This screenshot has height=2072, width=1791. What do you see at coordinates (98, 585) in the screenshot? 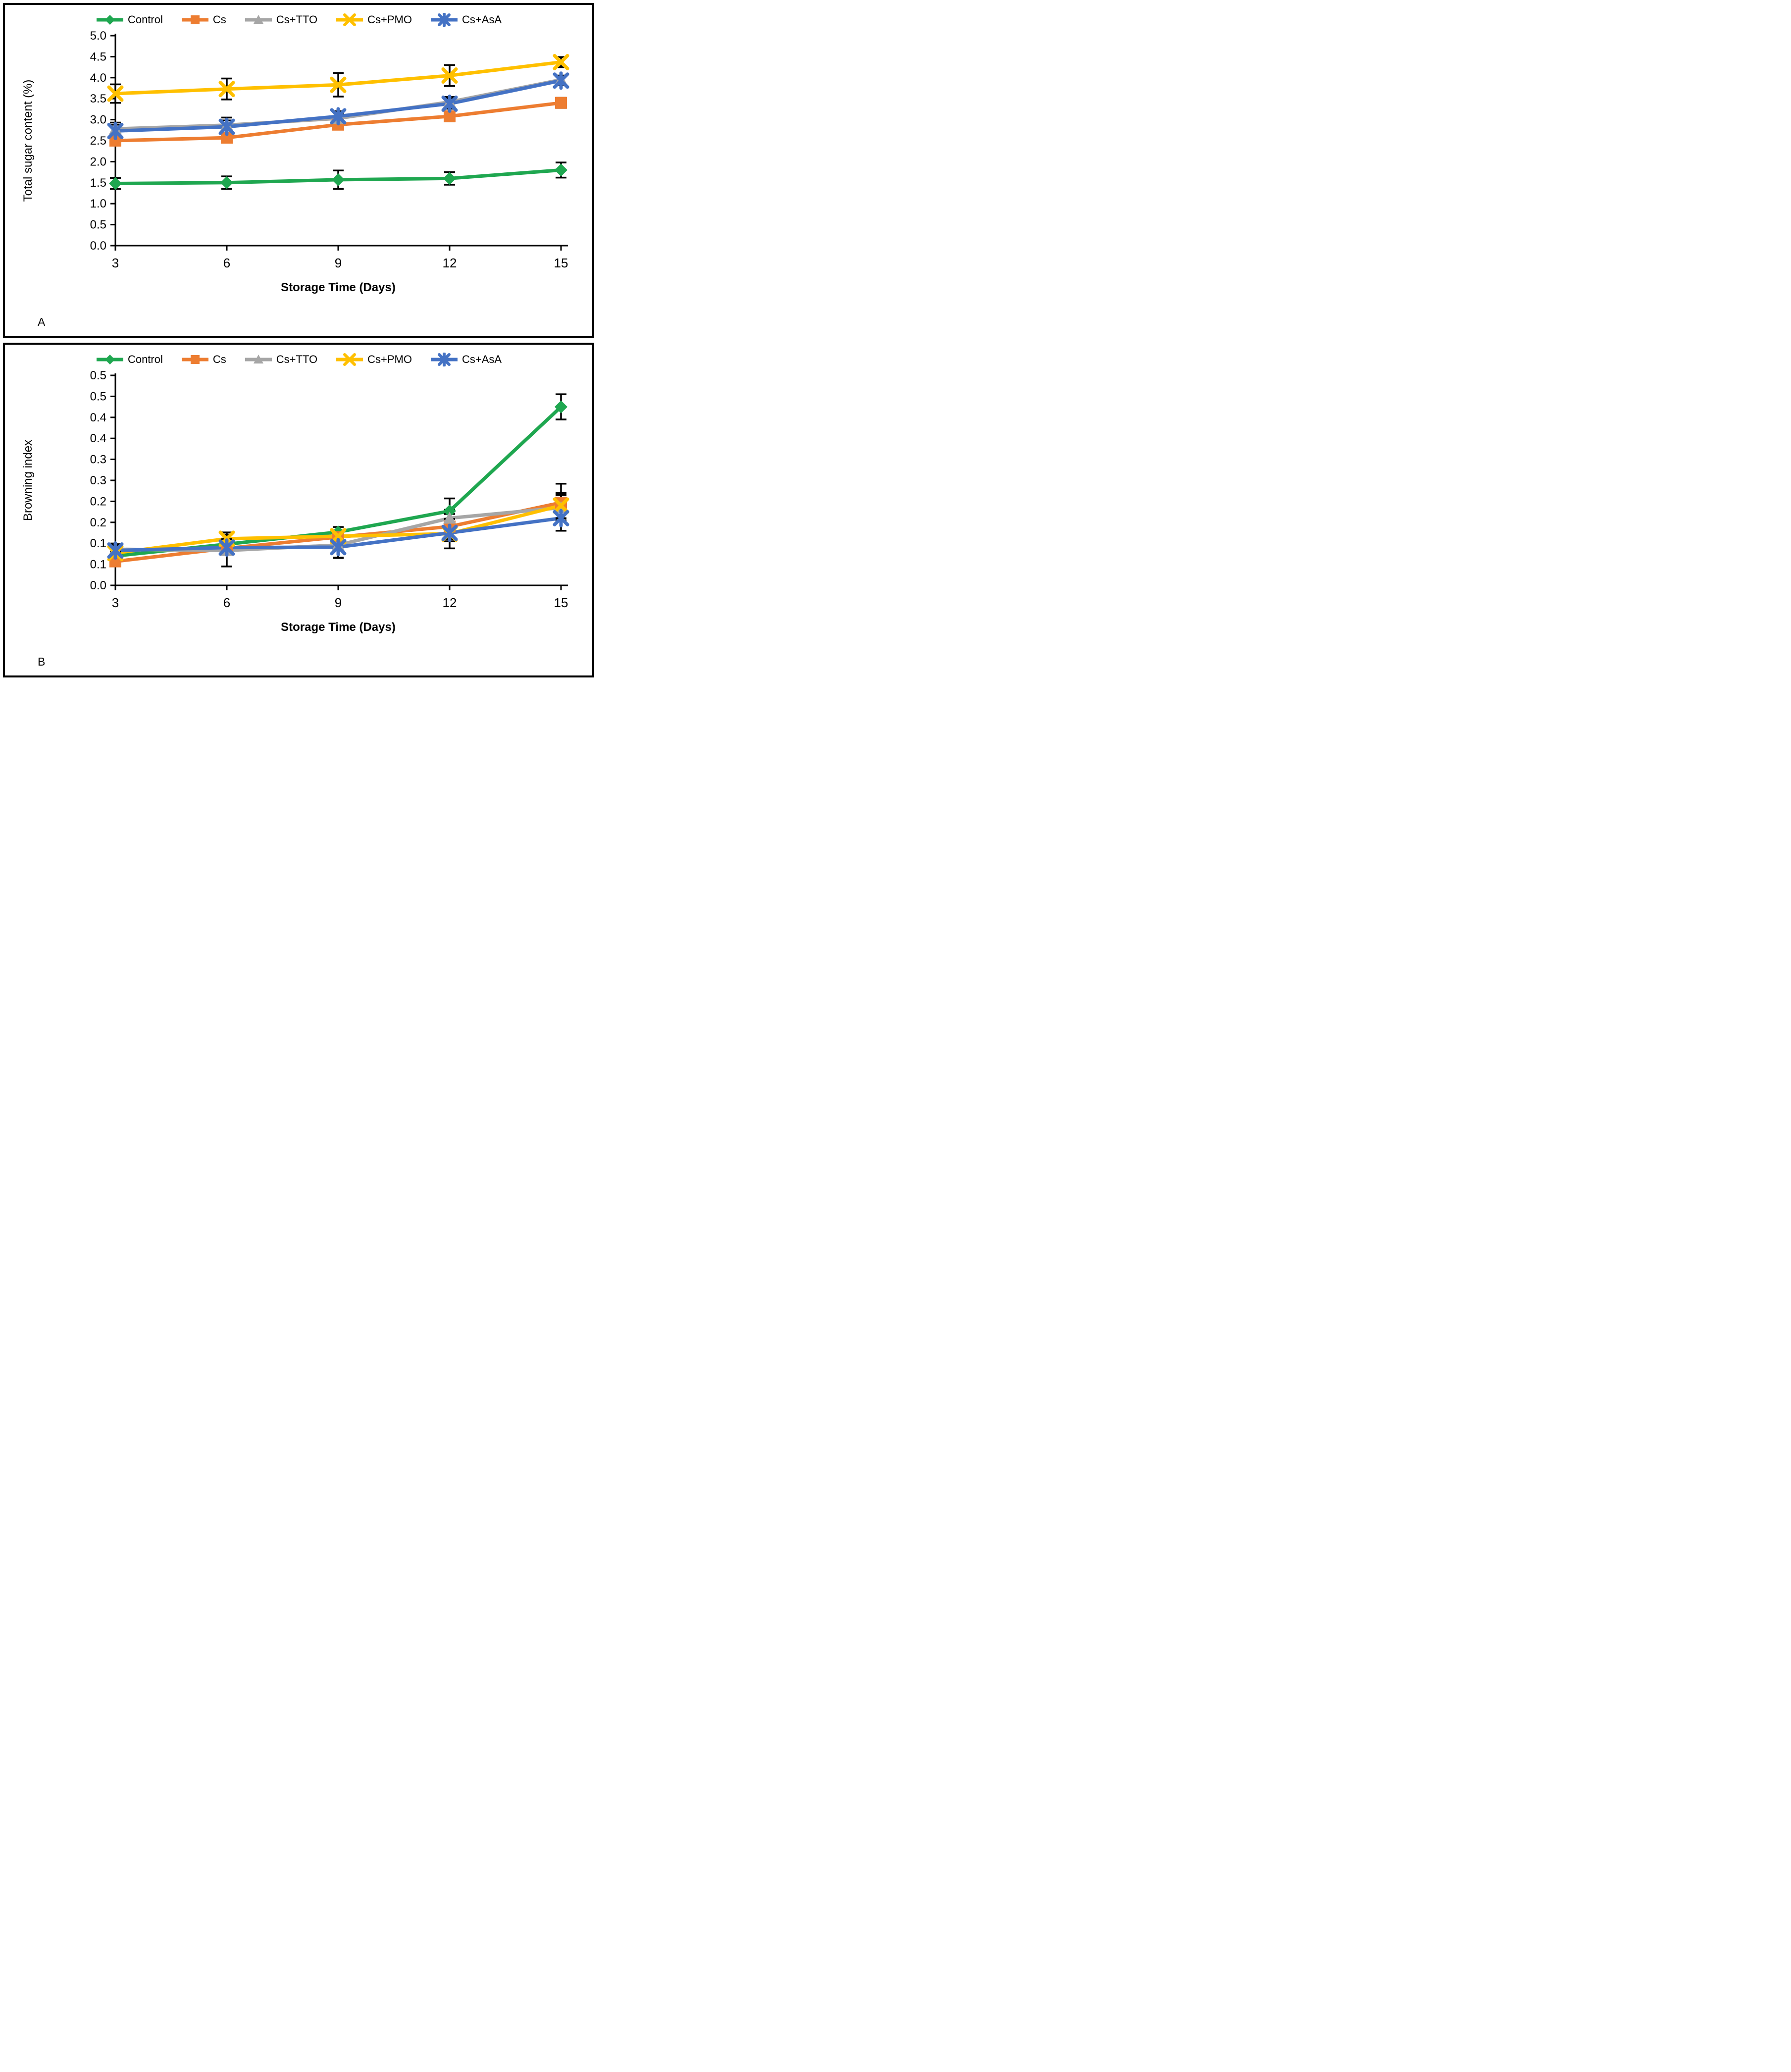
I see `y-tick-label: 0.0` at bounding box center [98, 585].